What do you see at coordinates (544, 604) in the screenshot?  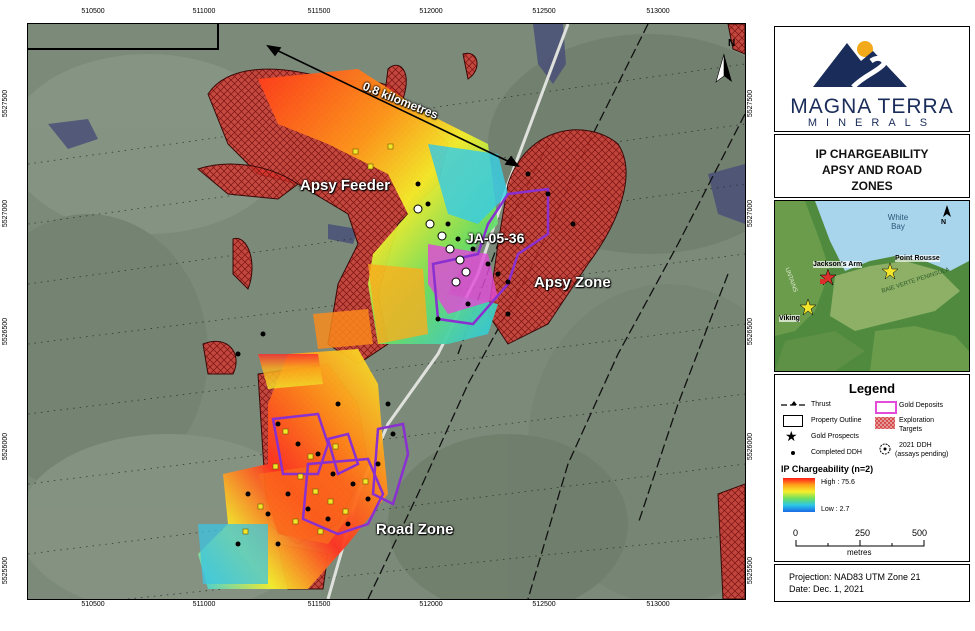 I see `x-tick-bottom: 512500` at bounding box center [544, 604].